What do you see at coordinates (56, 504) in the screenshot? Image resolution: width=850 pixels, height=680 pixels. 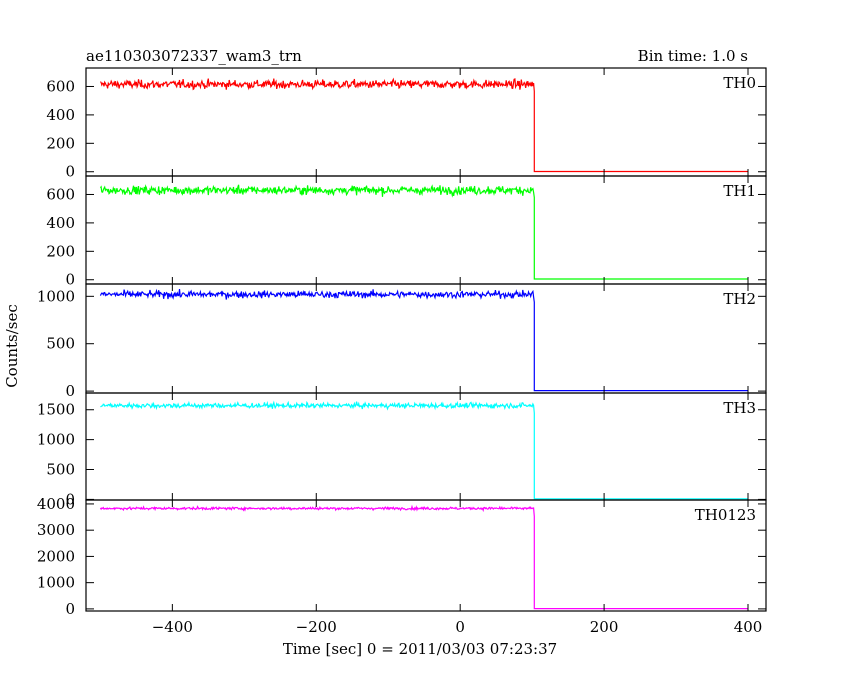 I see `y-tick-label: 4000` at bounding box center [56, 504].